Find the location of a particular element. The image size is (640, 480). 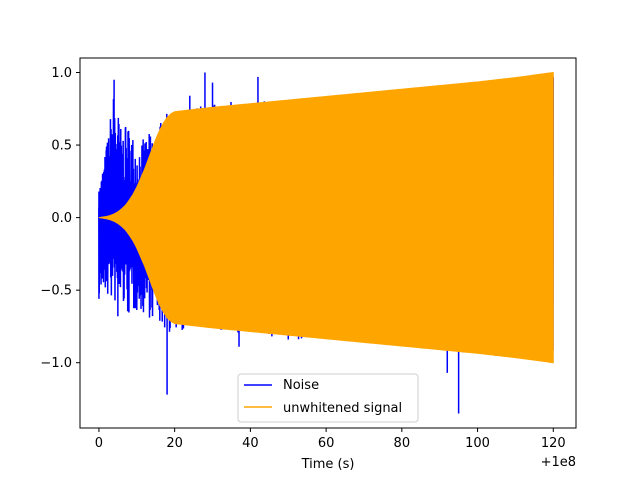

legend-label-noise: Noise is located at coordinates (301, 385).